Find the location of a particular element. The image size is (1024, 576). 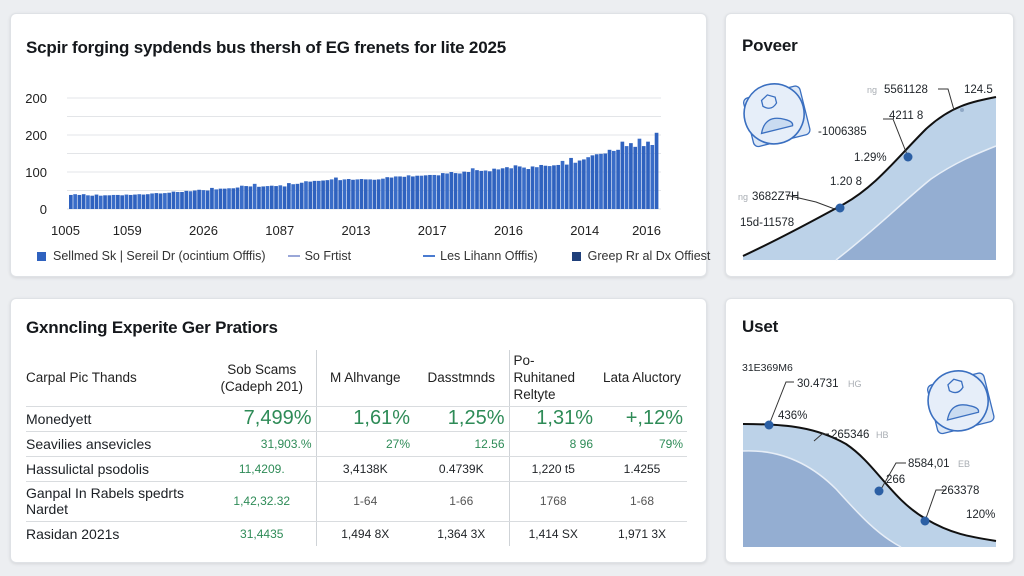

column-header: Carpal Pic Thands is located at coordinates (117, 378).